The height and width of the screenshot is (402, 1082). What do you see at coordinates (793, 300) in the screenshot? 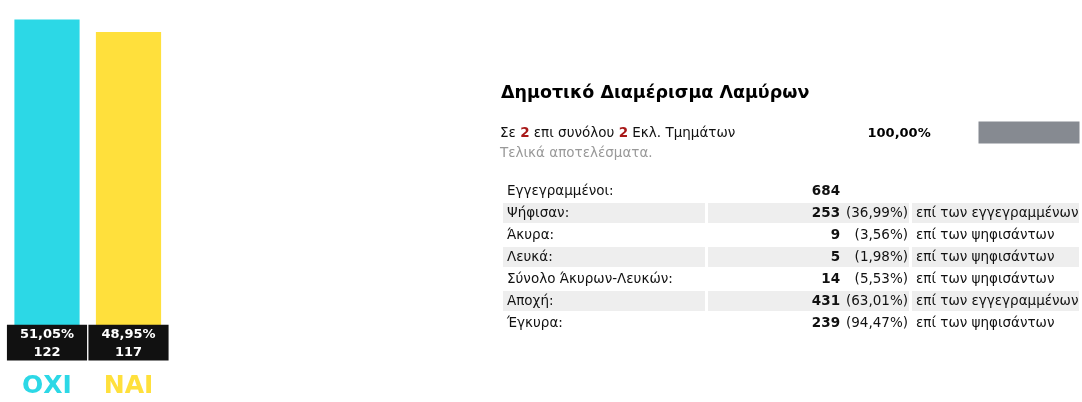
I see `text: Αποχή: 431 (63,01%) επί των εγγεγραμμένων` at bounding box center [793, 300].